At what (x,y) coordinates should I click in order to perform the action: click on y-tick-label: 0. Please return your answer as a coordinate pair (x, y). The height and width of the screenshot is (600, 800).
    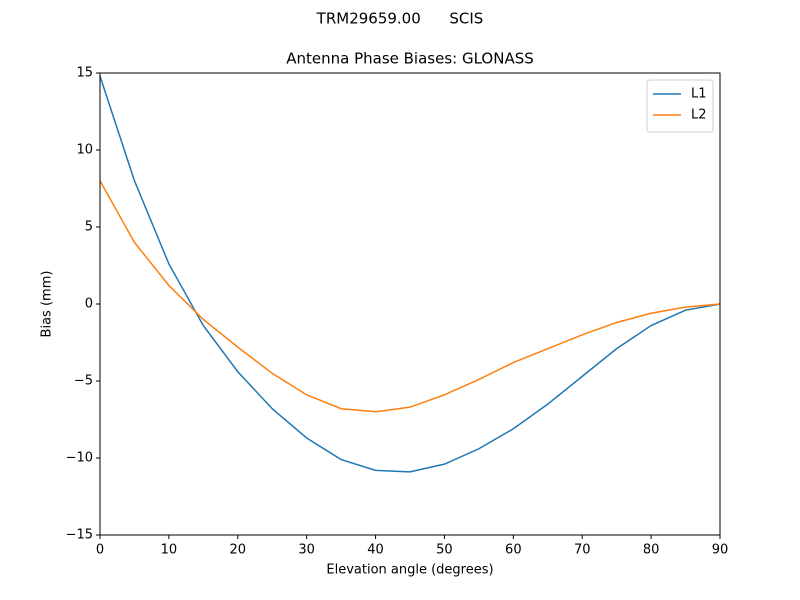
    Looking at the image, I should click on (89, 304).